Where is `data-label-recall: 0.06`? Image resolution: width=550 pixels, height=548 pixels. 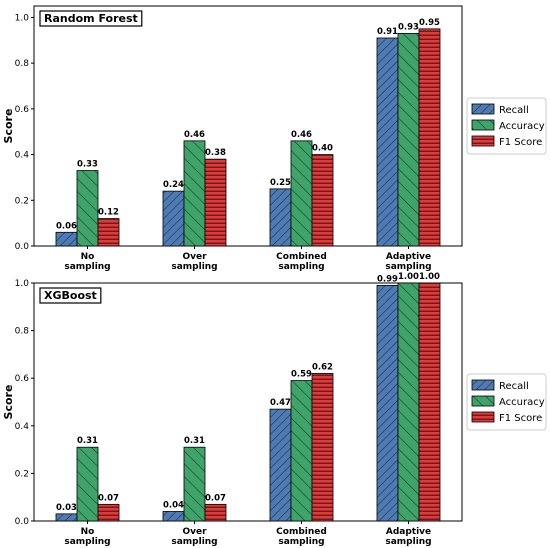
data-label-recall: 0.06 is located at coordinates (66, 226).